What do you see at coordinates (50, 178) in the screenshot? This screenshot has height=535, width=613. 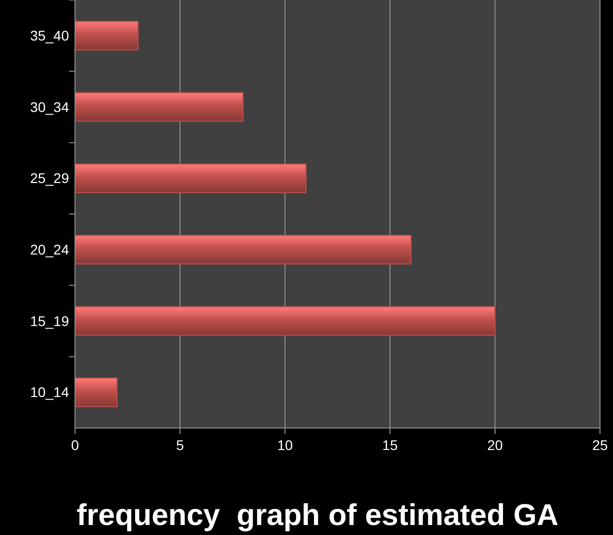 I see `y-tick-label: 25_29` at bounding box center [50, 178].